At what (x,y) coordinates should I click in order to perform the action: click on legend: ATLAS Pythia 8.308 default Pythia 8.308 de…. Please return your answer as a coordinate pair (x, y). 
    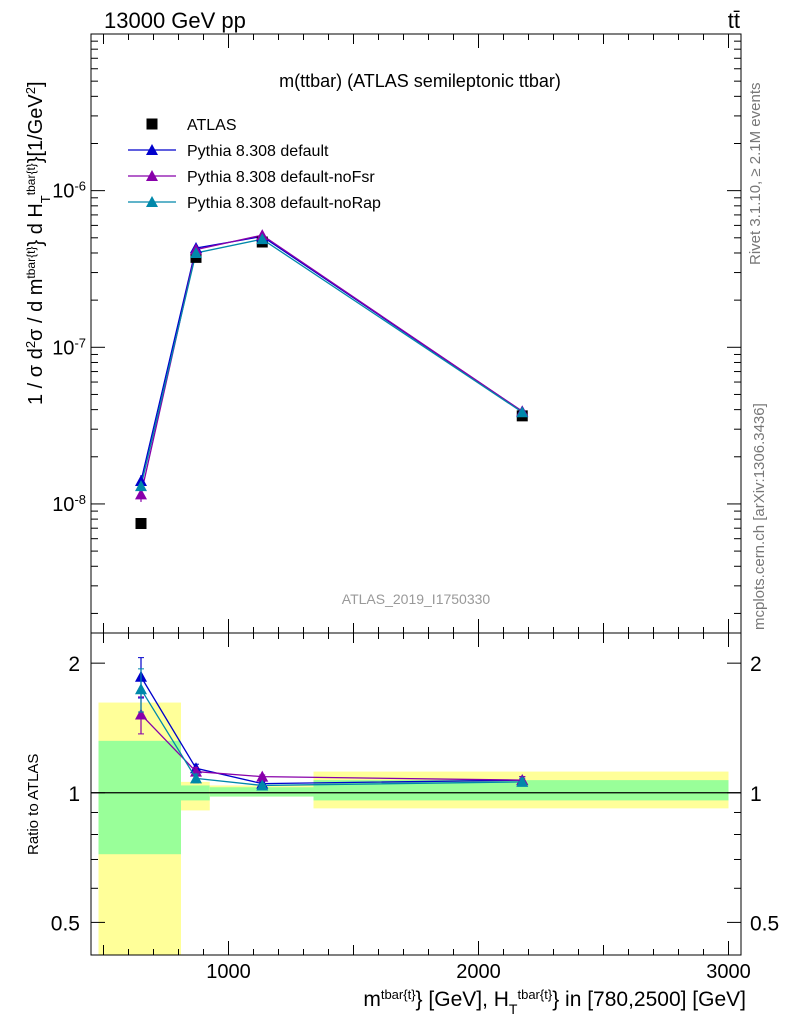
    Looking at the image, I should click on (254, 164).